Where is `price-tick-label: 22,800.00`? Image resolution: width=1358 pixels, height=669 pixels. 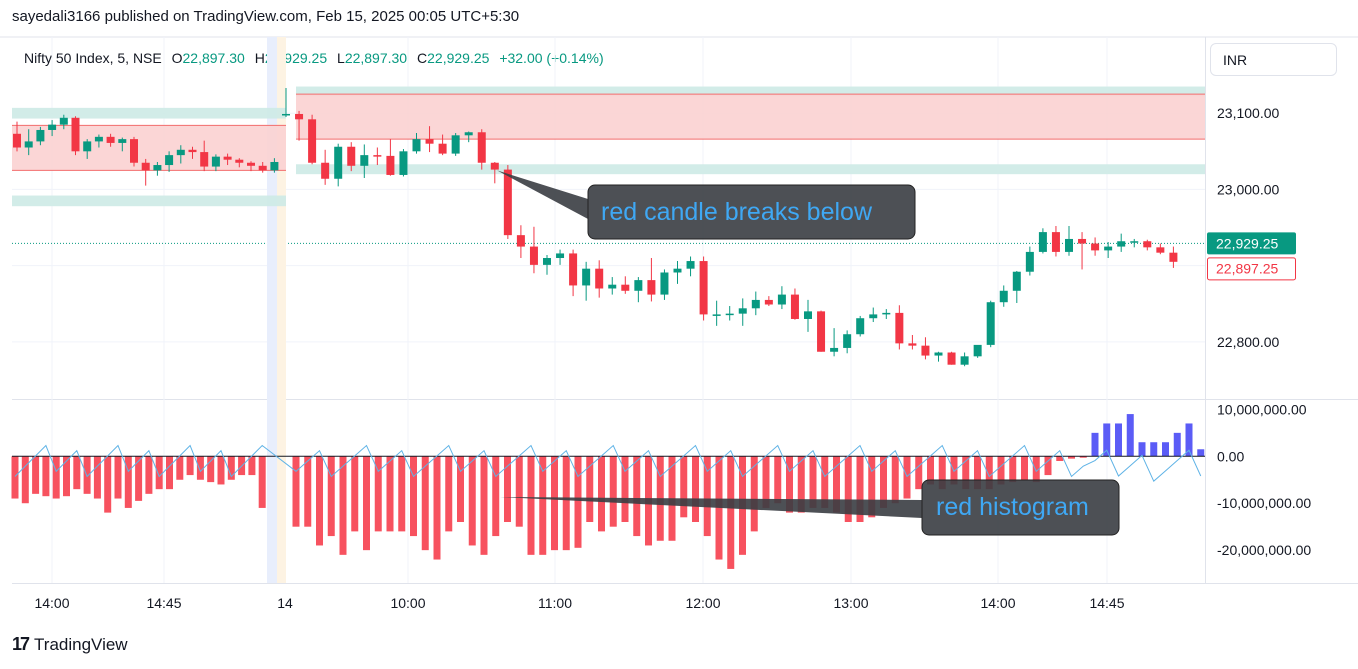
price-tick-label: 22,800.00 is located at coordinates (1248, 342).